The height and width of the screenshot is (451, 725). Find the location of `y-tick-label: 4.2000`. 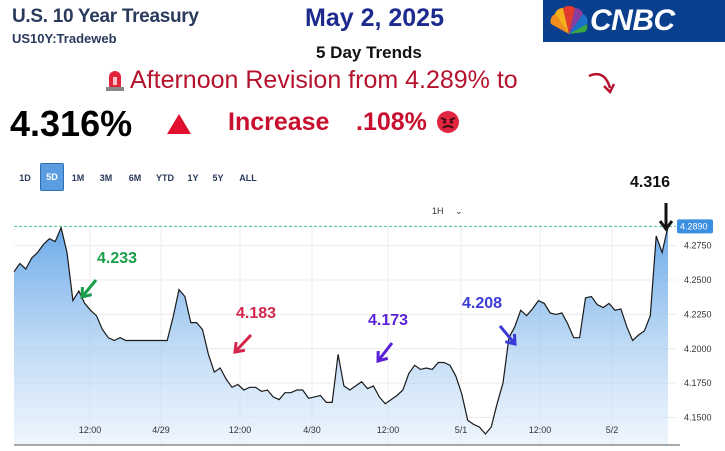

y-tick-label: 4.2000 is located at coordinates (698, 349).